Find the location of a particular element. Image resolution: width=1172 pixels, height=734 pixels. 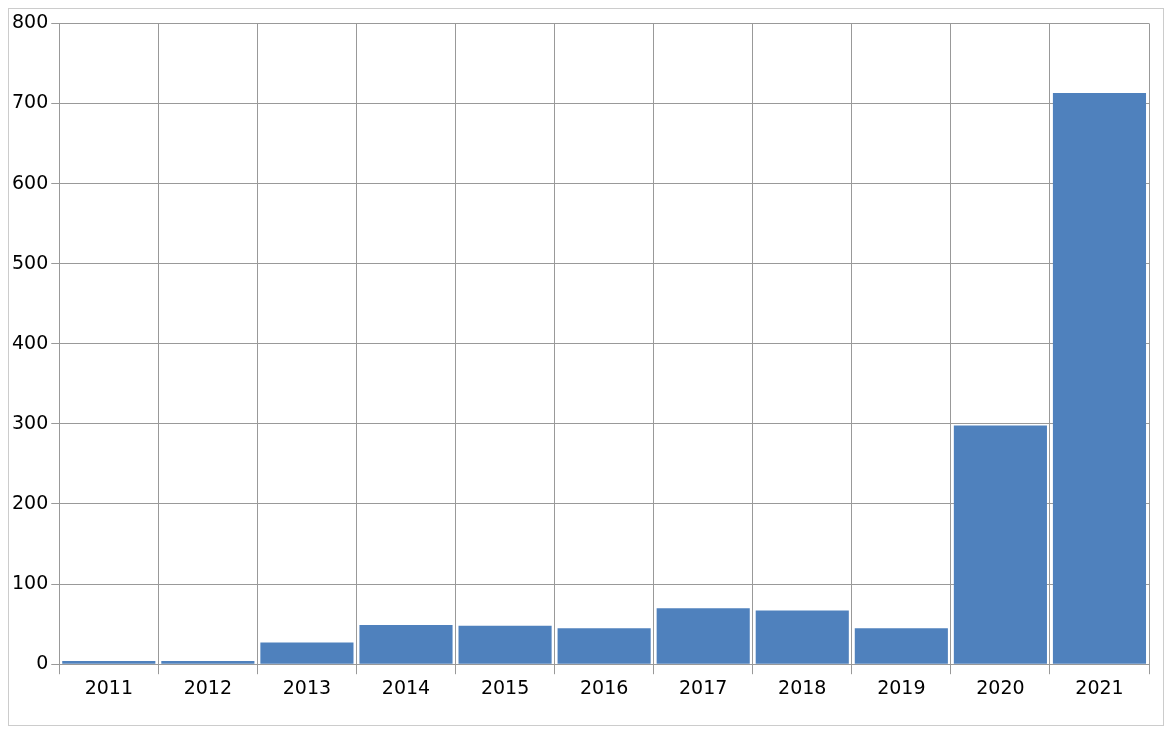

y-tick-label: 400 is located at coordinates (30, 341).